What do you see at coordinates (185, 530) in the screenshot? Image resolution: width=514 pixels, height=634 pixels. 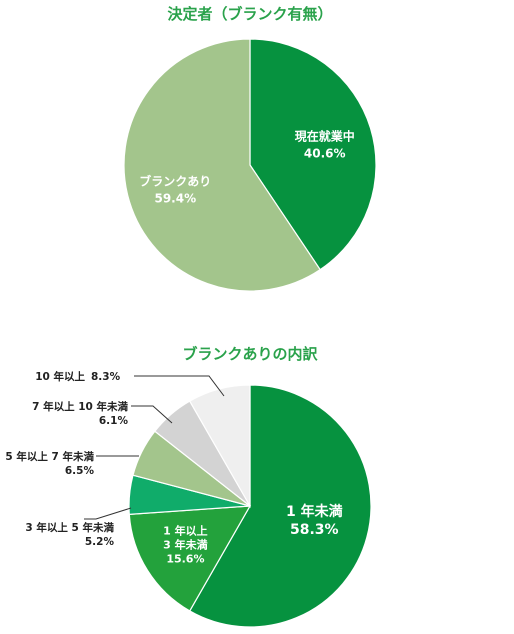 I see `chart-2-slice-label-1a: 1 年以上` at bounding box center [185, 530].